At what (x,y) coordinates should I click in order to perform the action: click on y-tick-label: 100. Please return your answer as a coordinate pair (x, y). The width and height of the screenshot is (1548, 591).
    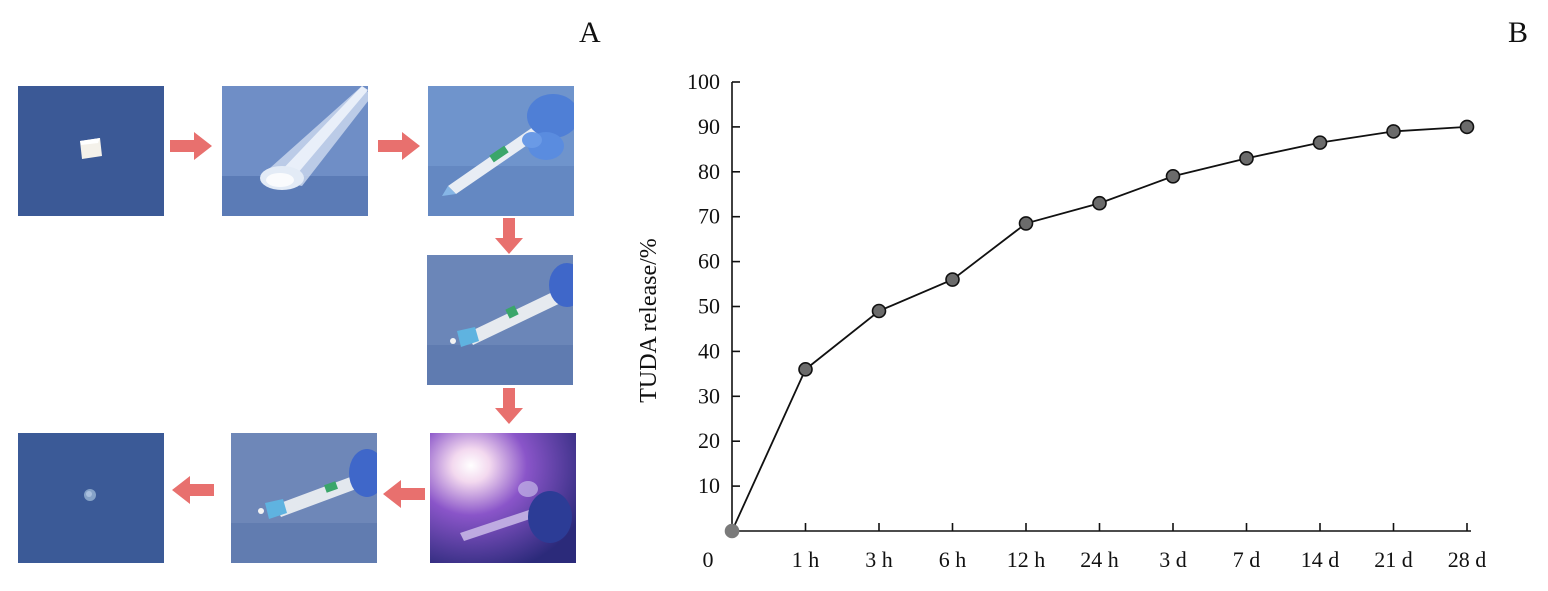
    Looking at the image, I should click on (703, 81).